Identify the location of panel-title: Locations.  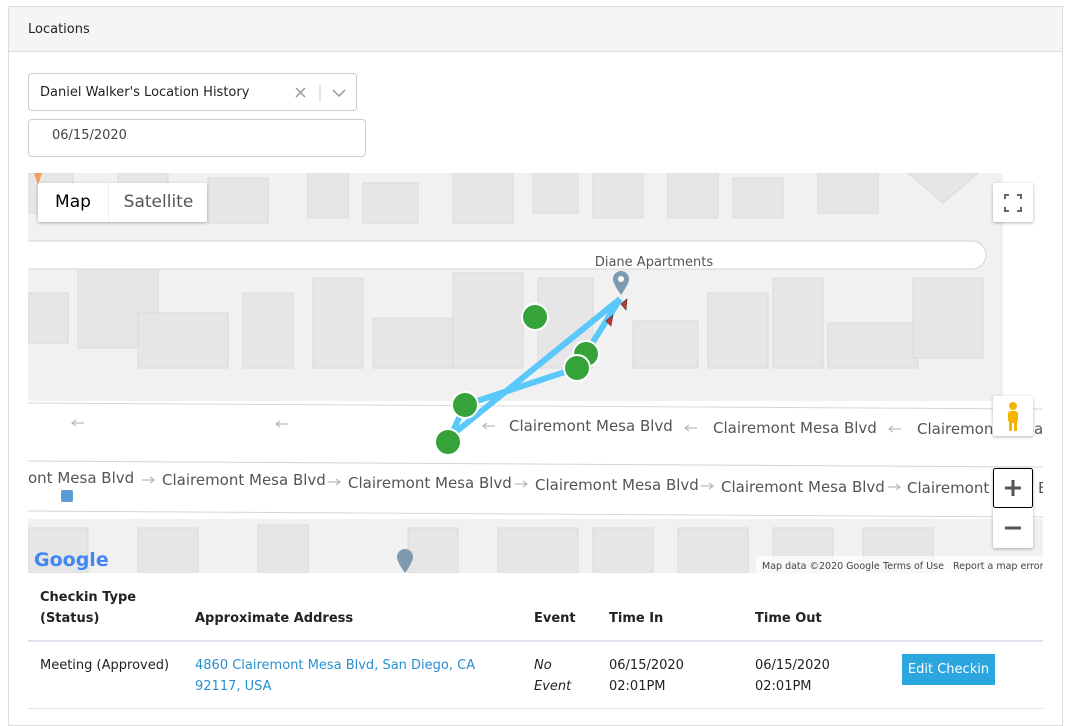
(59, 29).